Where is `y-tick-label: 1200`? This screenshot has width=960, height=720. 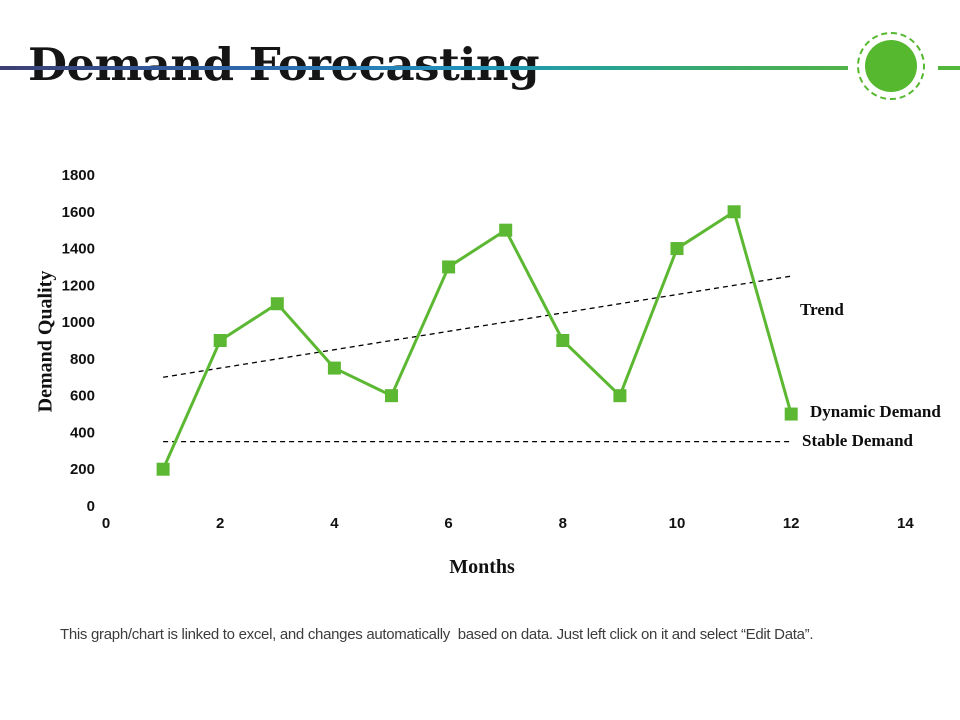 y-tick-label: 1200 is located at coordinates (78, 285).